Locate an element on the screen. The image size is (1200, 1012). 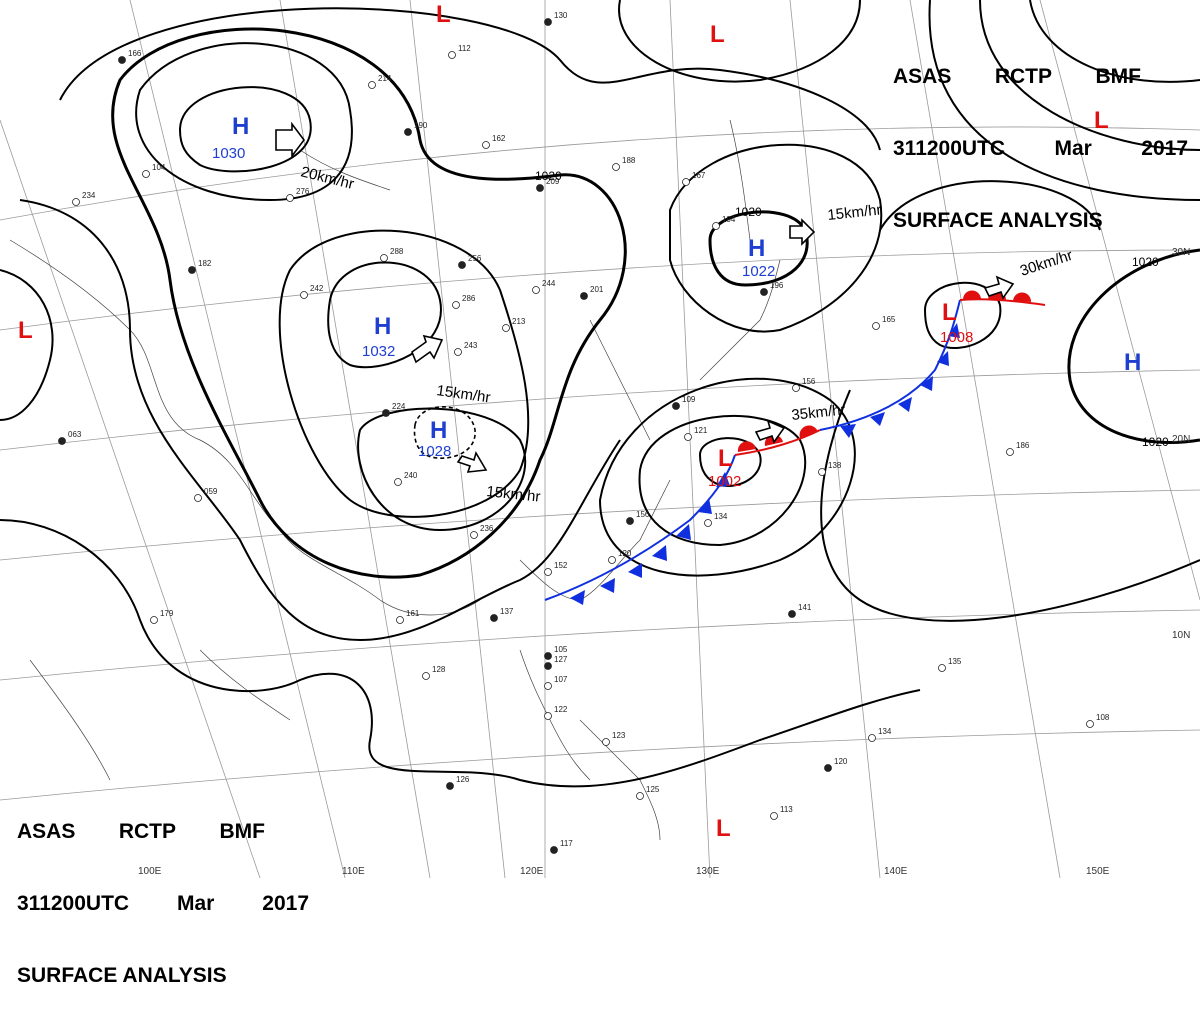
station-pressure: 156 is located at coordinates (643, 514).